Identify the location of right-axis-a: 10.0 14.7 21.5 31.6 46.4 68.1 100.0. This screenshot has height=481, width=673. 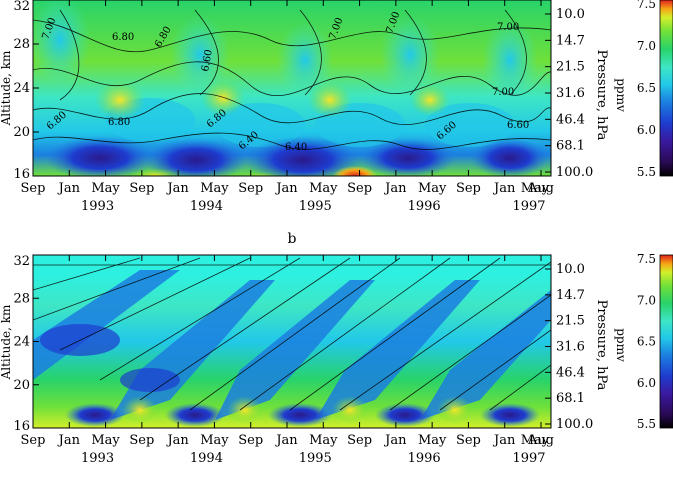
(569, 93).